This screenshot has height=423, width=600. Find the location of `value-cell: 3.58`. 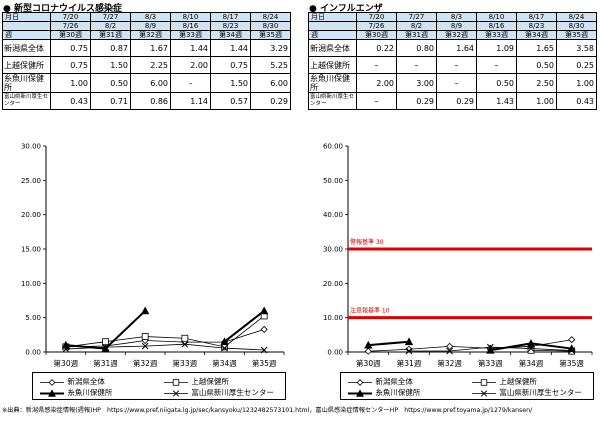

value-cell: 3.58 is located at coordinates (576, 48).